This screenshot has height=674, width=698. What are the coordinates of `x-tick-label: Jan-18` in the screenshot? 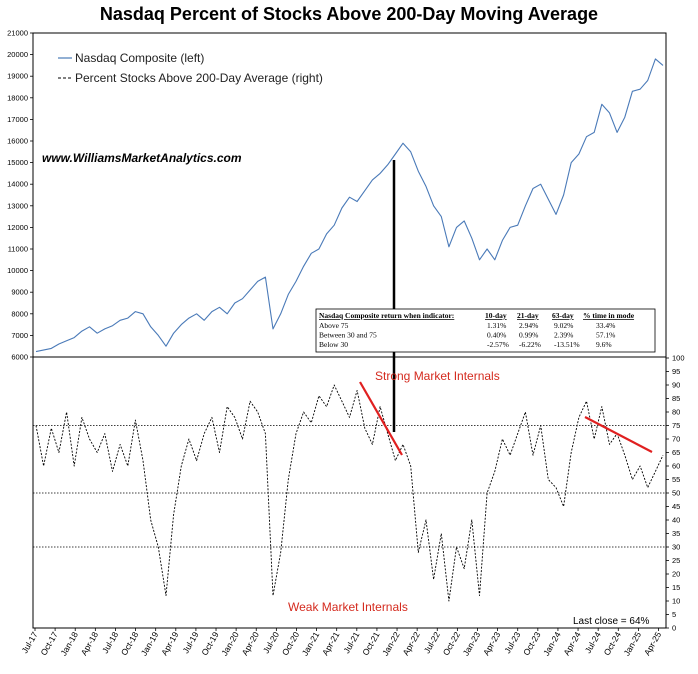 It's located at (69, 644).